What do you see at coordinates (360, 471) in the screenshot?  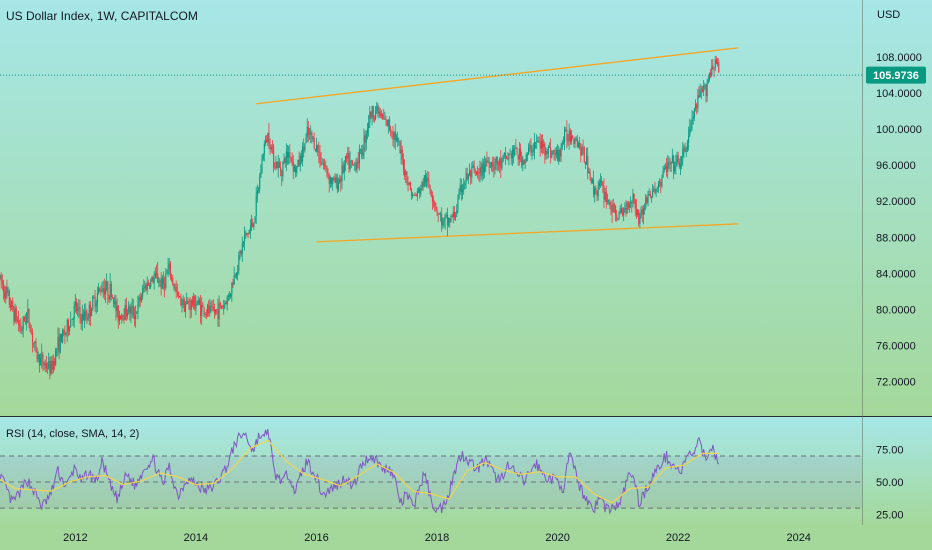 I see `rsi-lines` at bounding box center [360, 471].